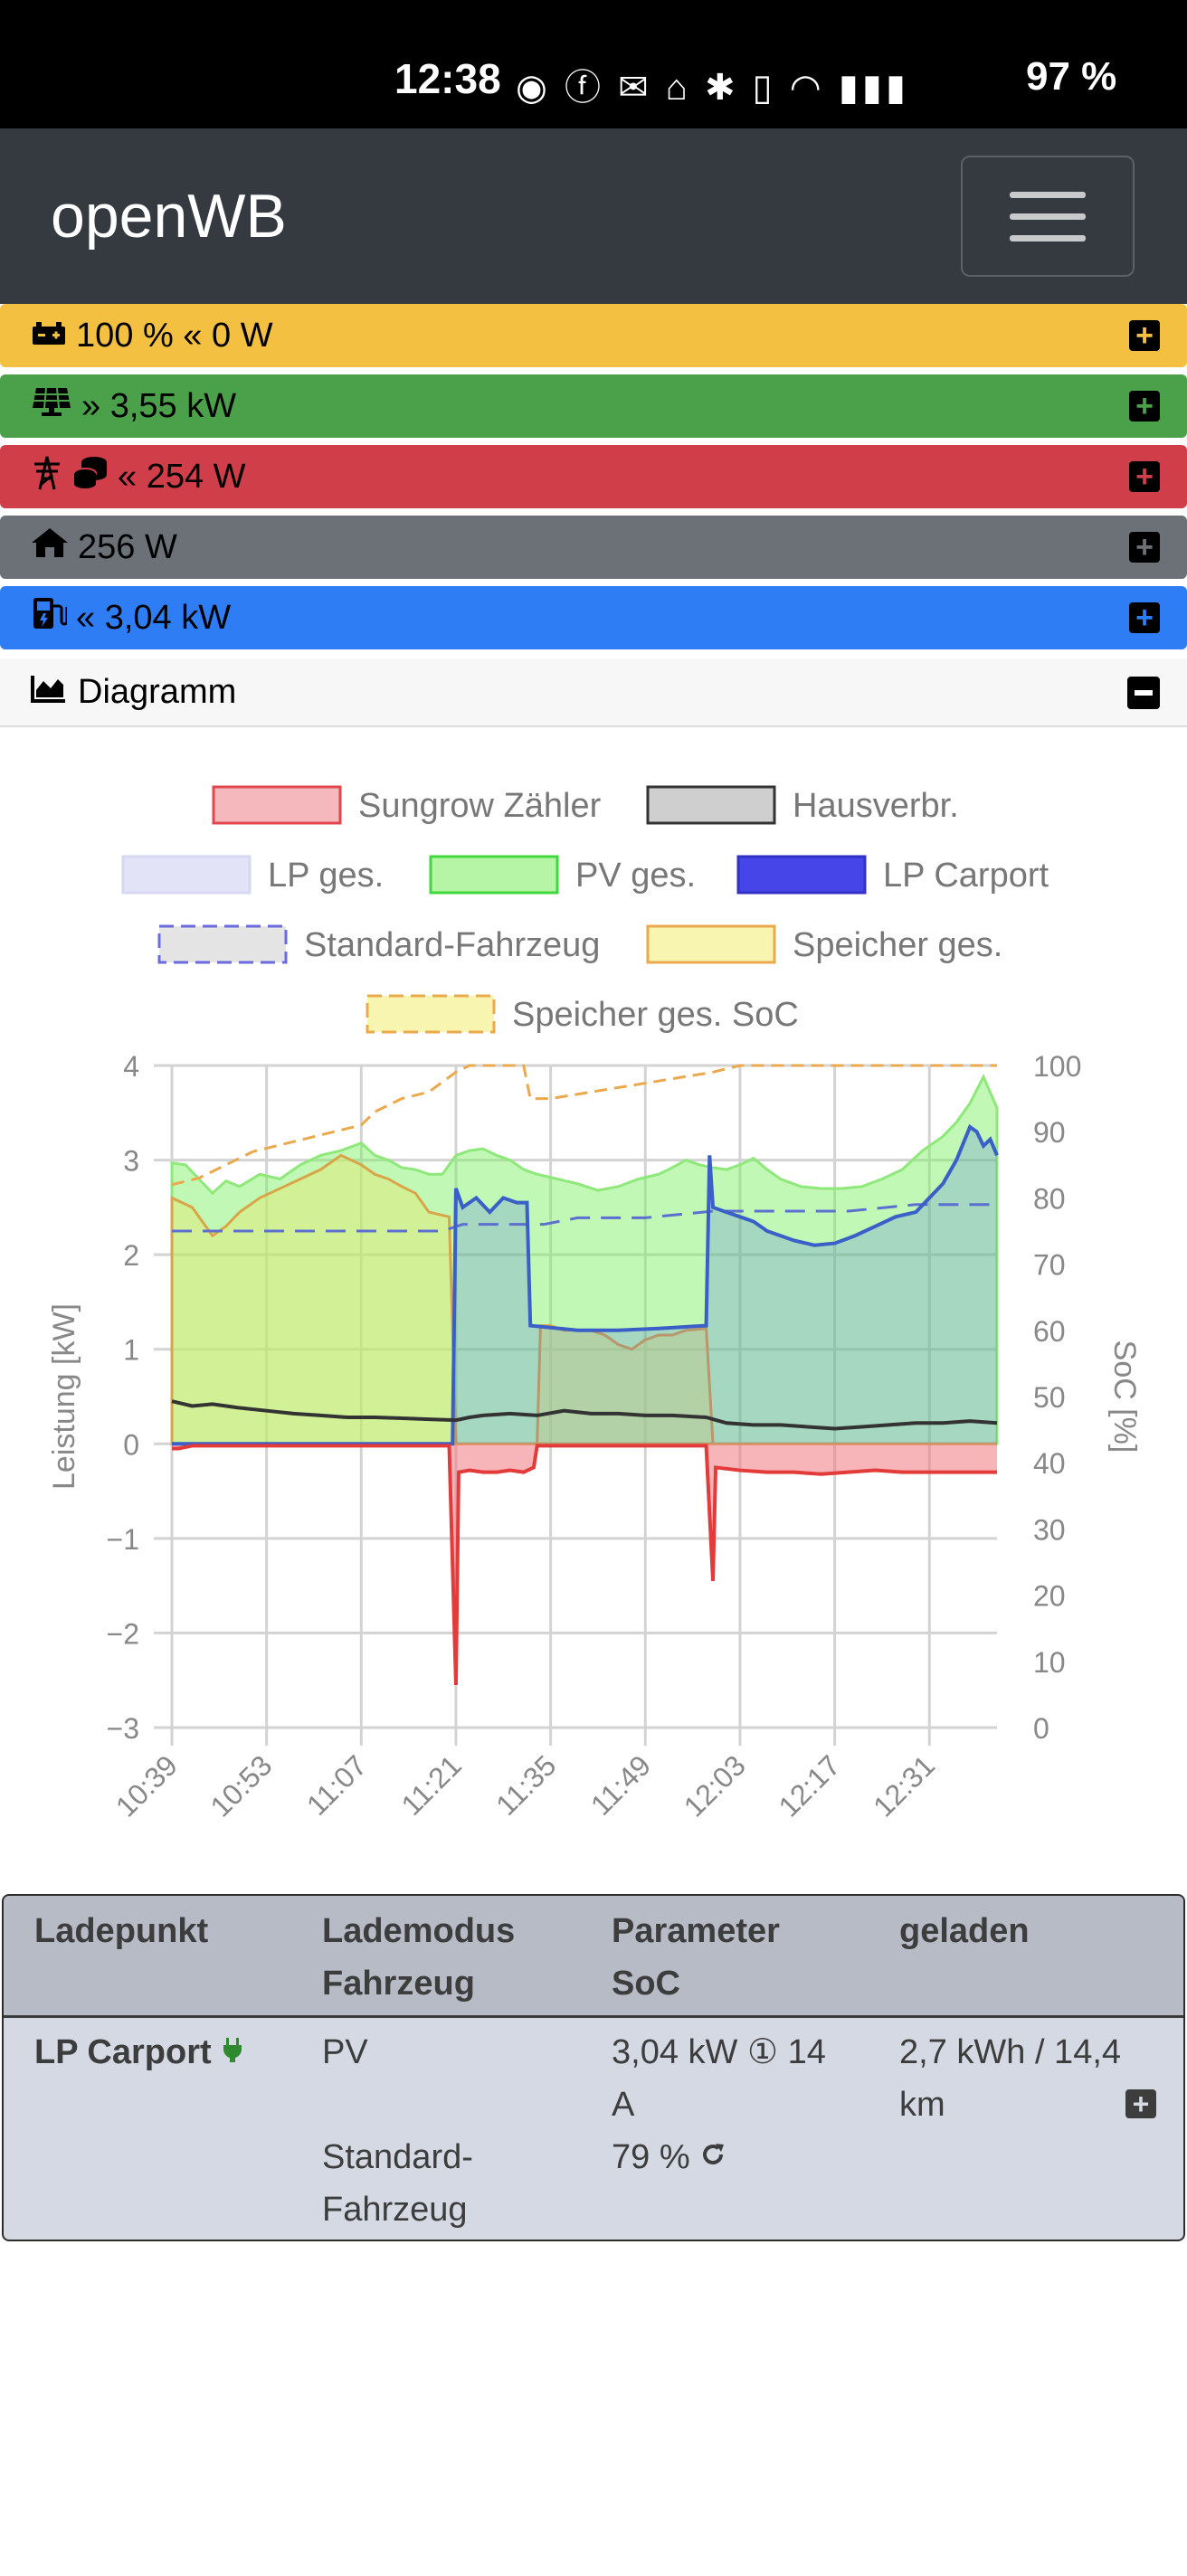 The width and height of the screenshot is (1187, 2576). What do you see at coordinates (174, 336) in the screenshot?
I see `battery-status-text: 100 % « 0 W` at bounding box center [174, 336].